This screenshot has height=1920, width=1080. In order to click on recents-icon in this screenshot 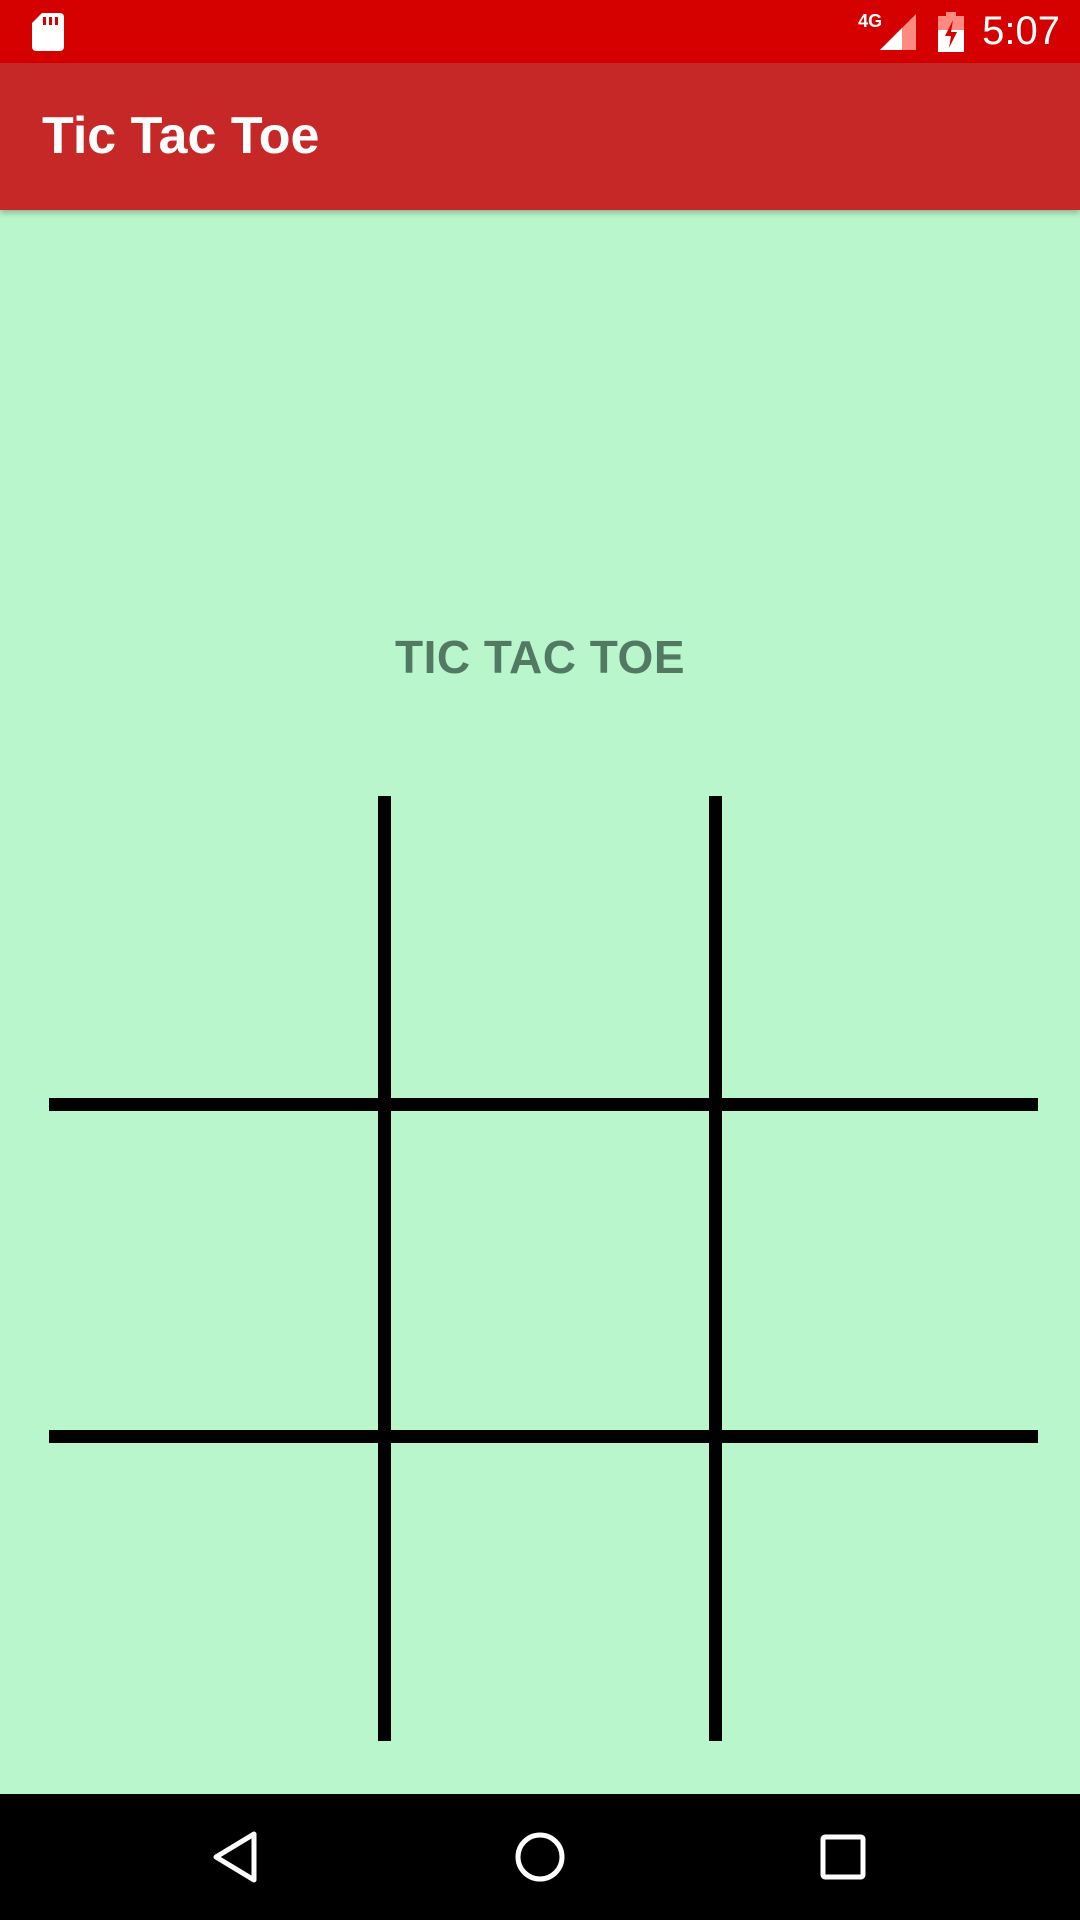, I will do `click(843, 1857)`.